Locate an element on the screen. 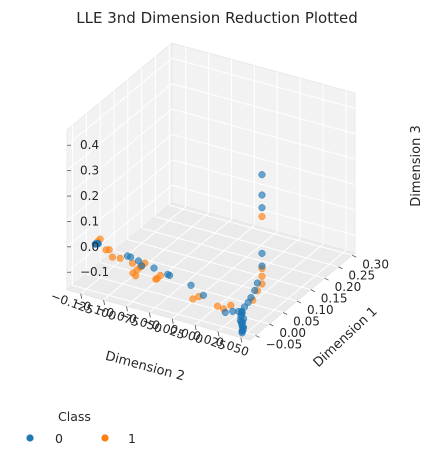 This screenshot has width=436, height=461. legend-label-class-0: 0 is located at coordinates (59, 438).